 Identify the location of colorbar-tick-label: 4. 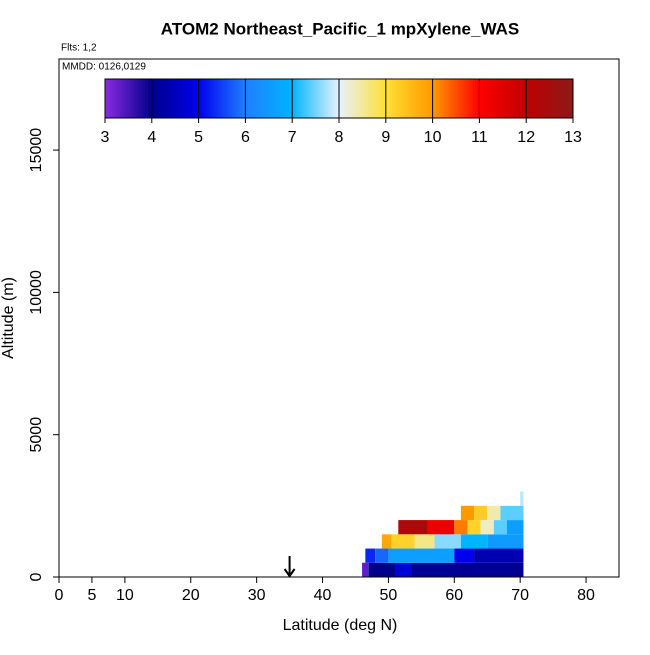
(151, 137).